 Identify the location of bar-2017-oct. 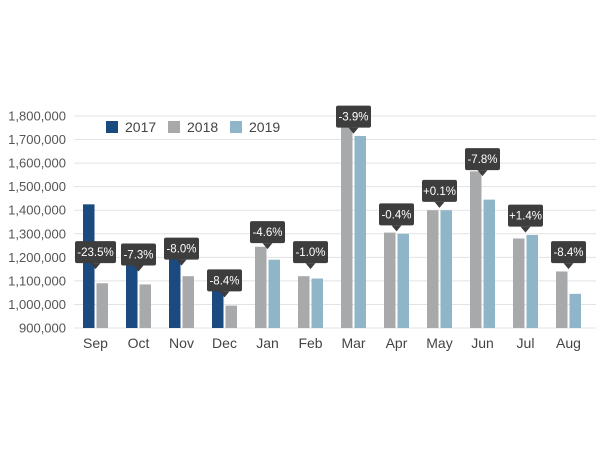
(132, 295).